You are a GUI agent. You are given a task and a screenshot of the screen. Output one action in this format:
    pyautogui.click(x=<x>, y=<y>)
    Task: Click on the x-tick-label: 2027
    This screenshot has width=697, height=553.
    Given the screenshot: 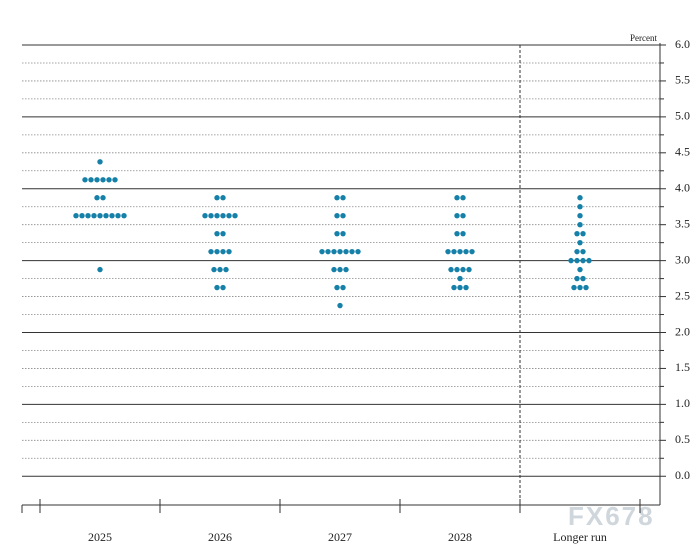 What is the action you would take?
    pyautogui.click(x=340, y=537)
    